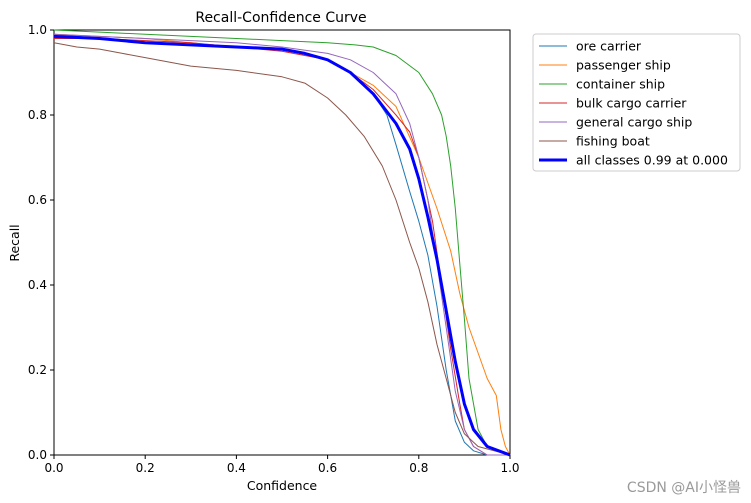 The width and height of the screenshot is (751, 503). What do you see at coordinates (509, 468) in the screenshot?
I see `x-tick-label: 1.0` at bounding box center [509, 468].